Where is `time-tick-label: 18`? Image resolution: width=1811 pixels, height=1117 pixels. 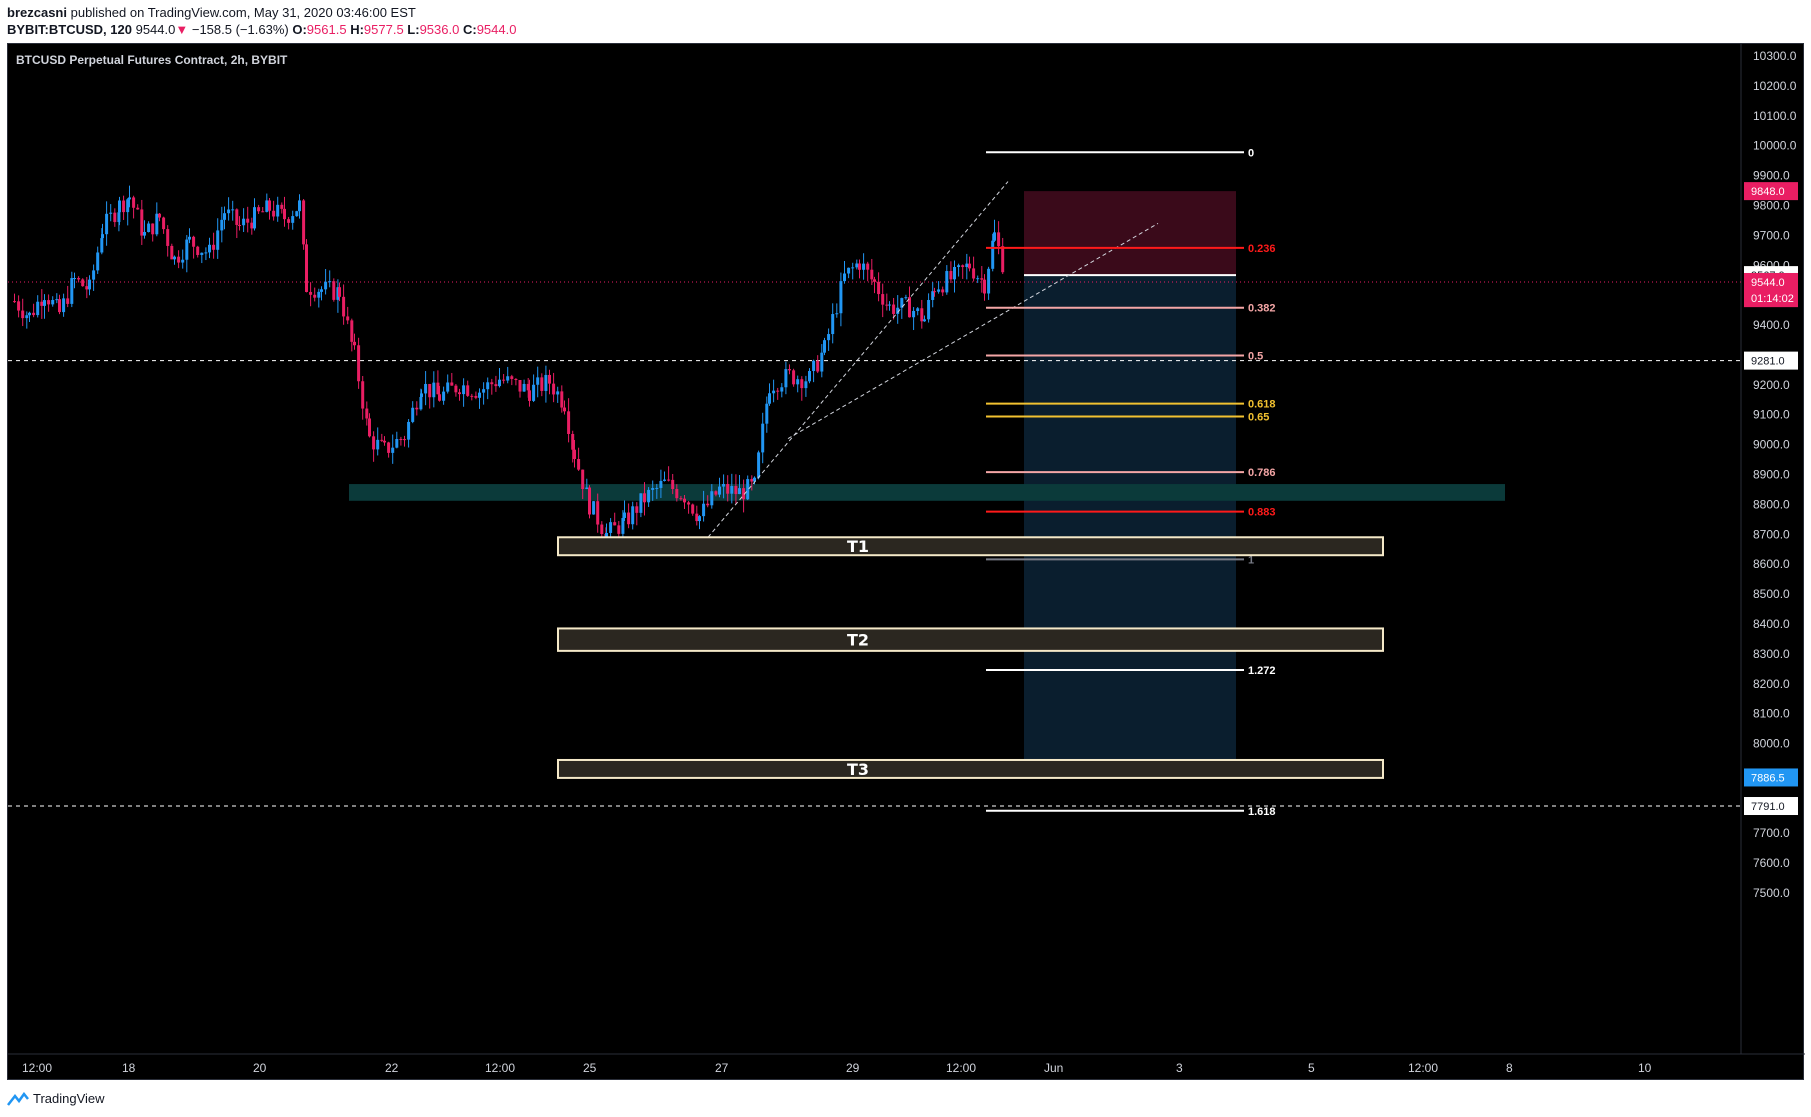 time-tick-label: 18 is located at coordinates (129, 1068).